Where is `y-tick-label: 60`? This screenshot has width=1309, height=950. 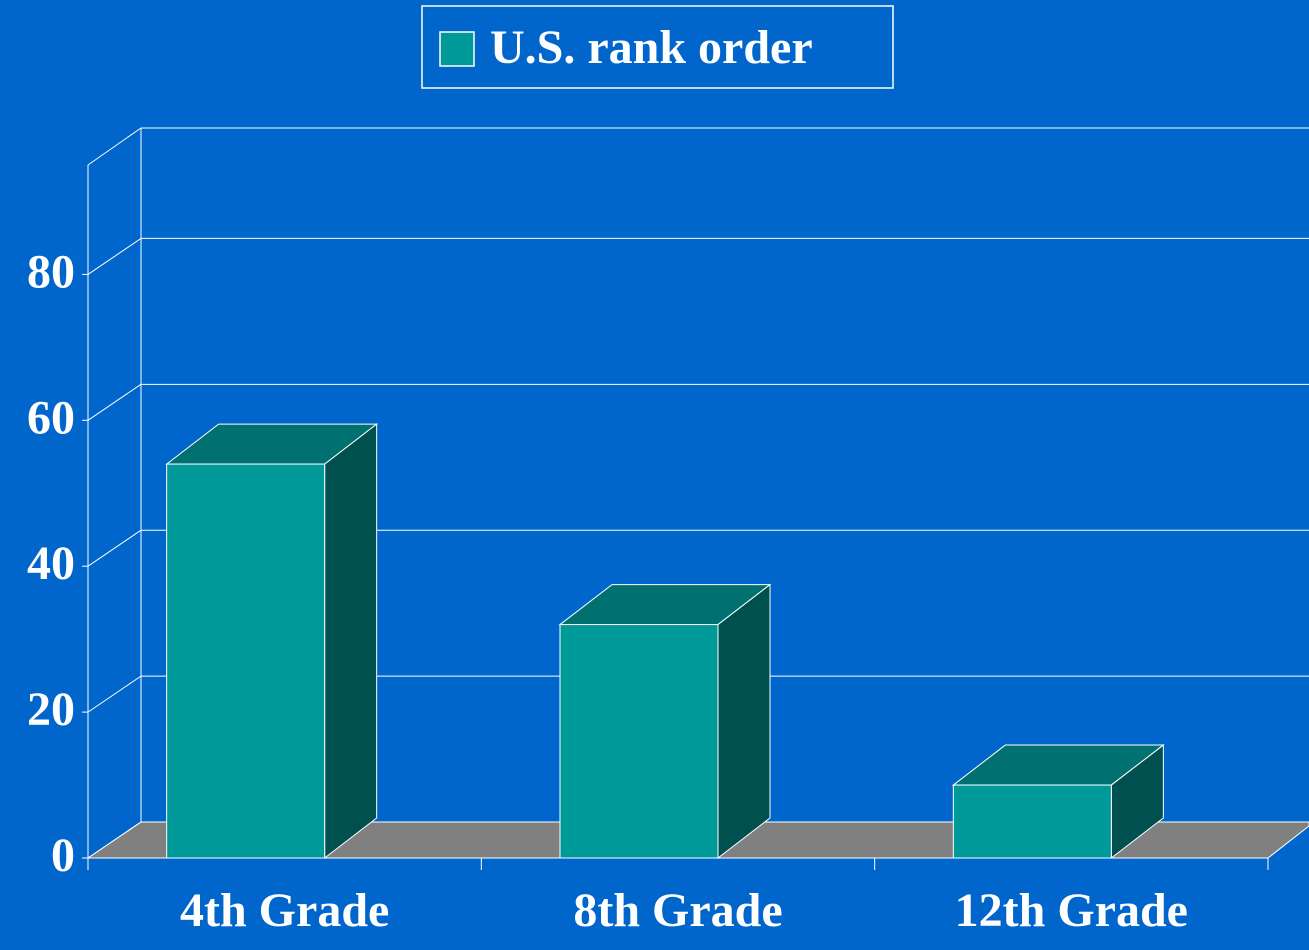
y-tick-label: 60 is located at coordinates (51, 417).